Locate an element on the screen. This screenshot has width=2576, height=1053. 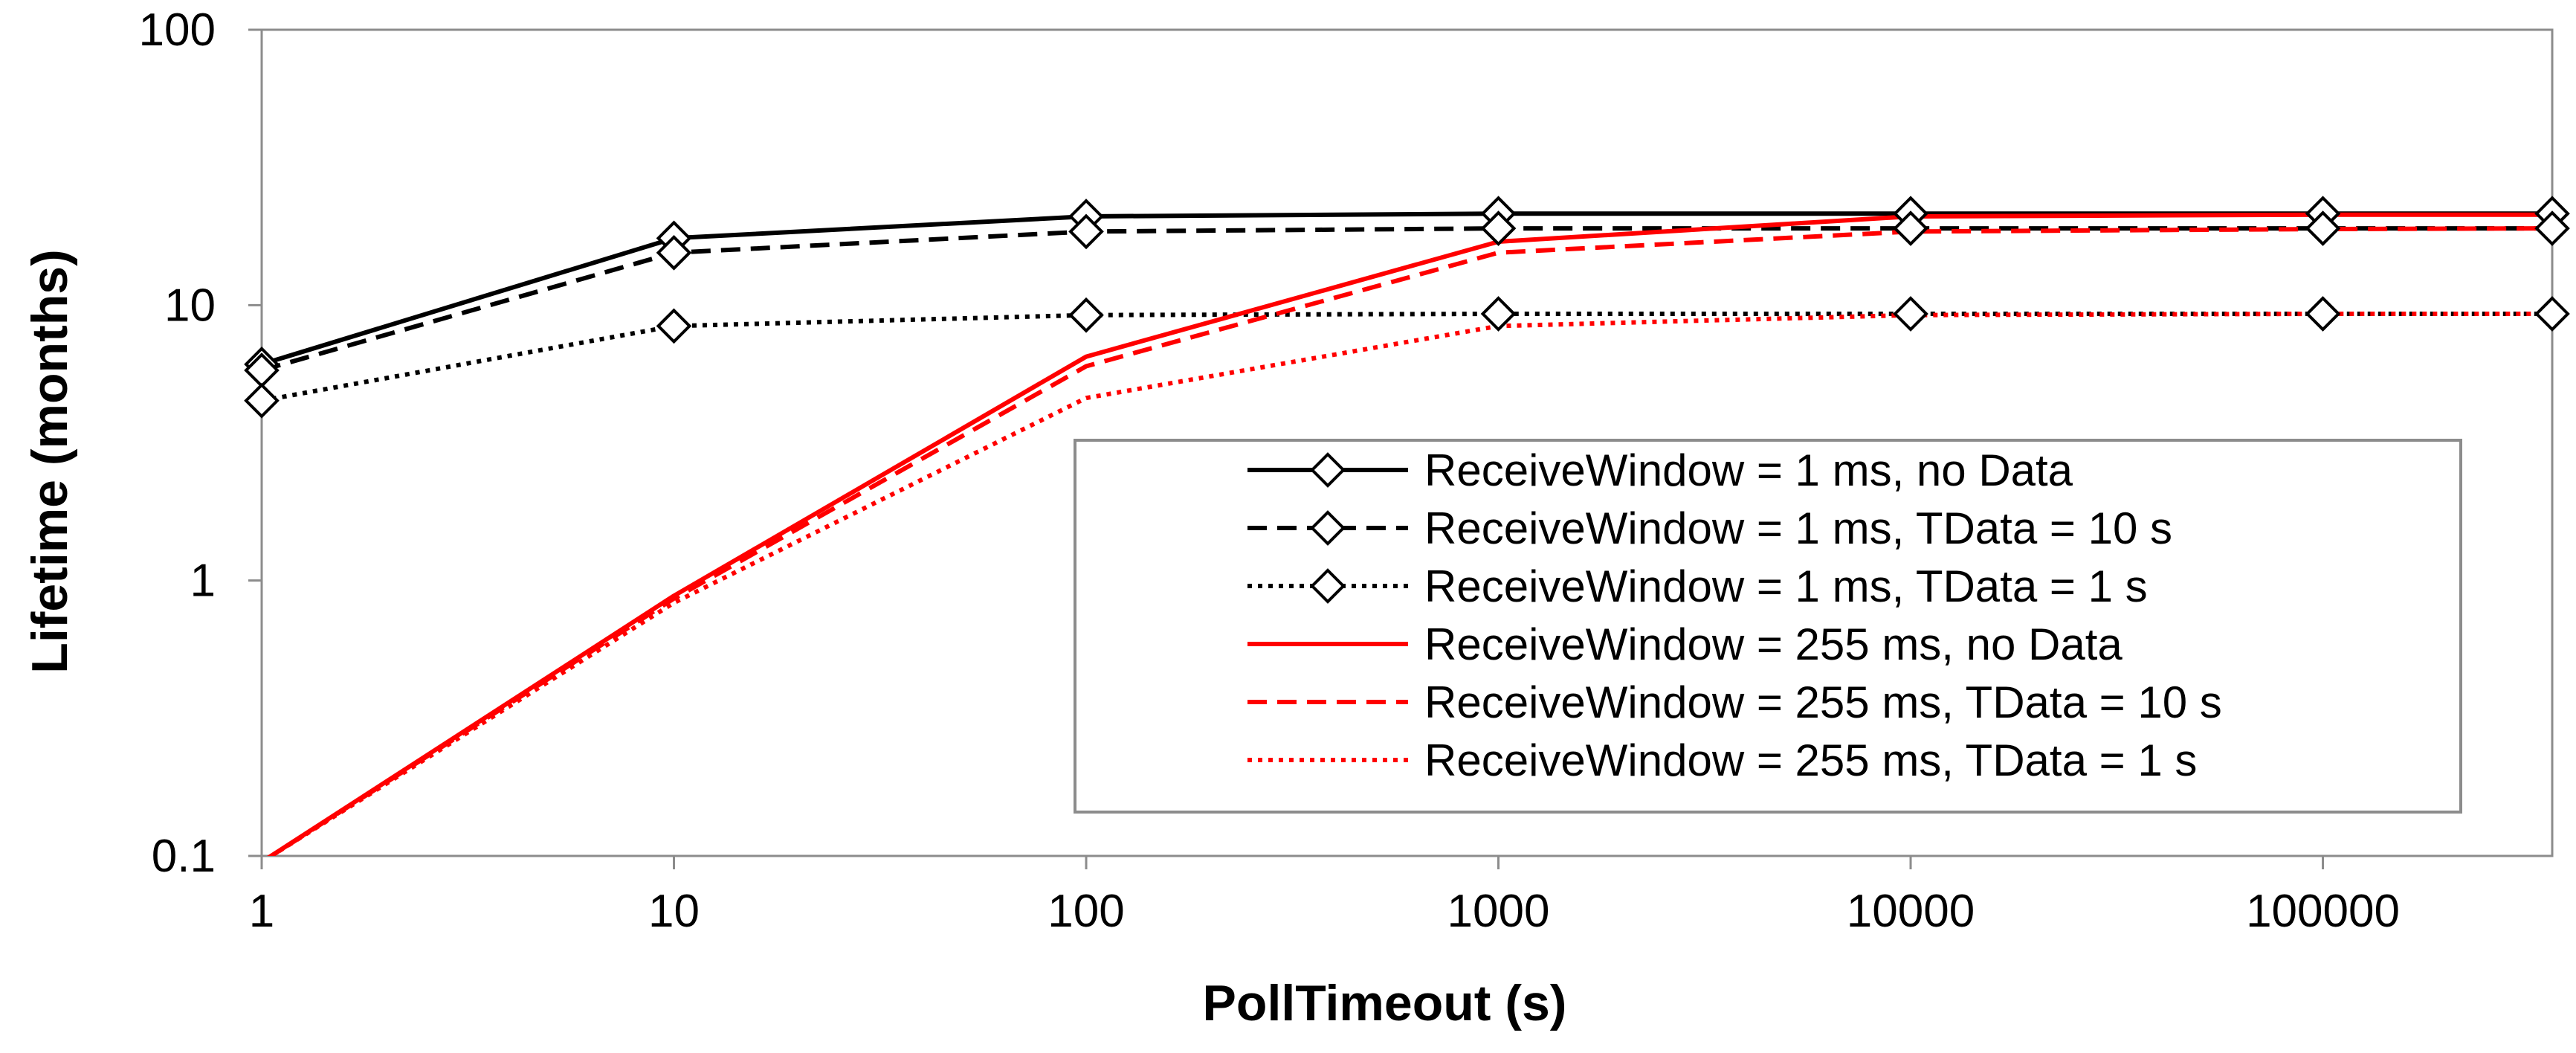
legend-label-1: ReceiveWindow = 1 ms, no Data is located at coordinates (1748, 470).